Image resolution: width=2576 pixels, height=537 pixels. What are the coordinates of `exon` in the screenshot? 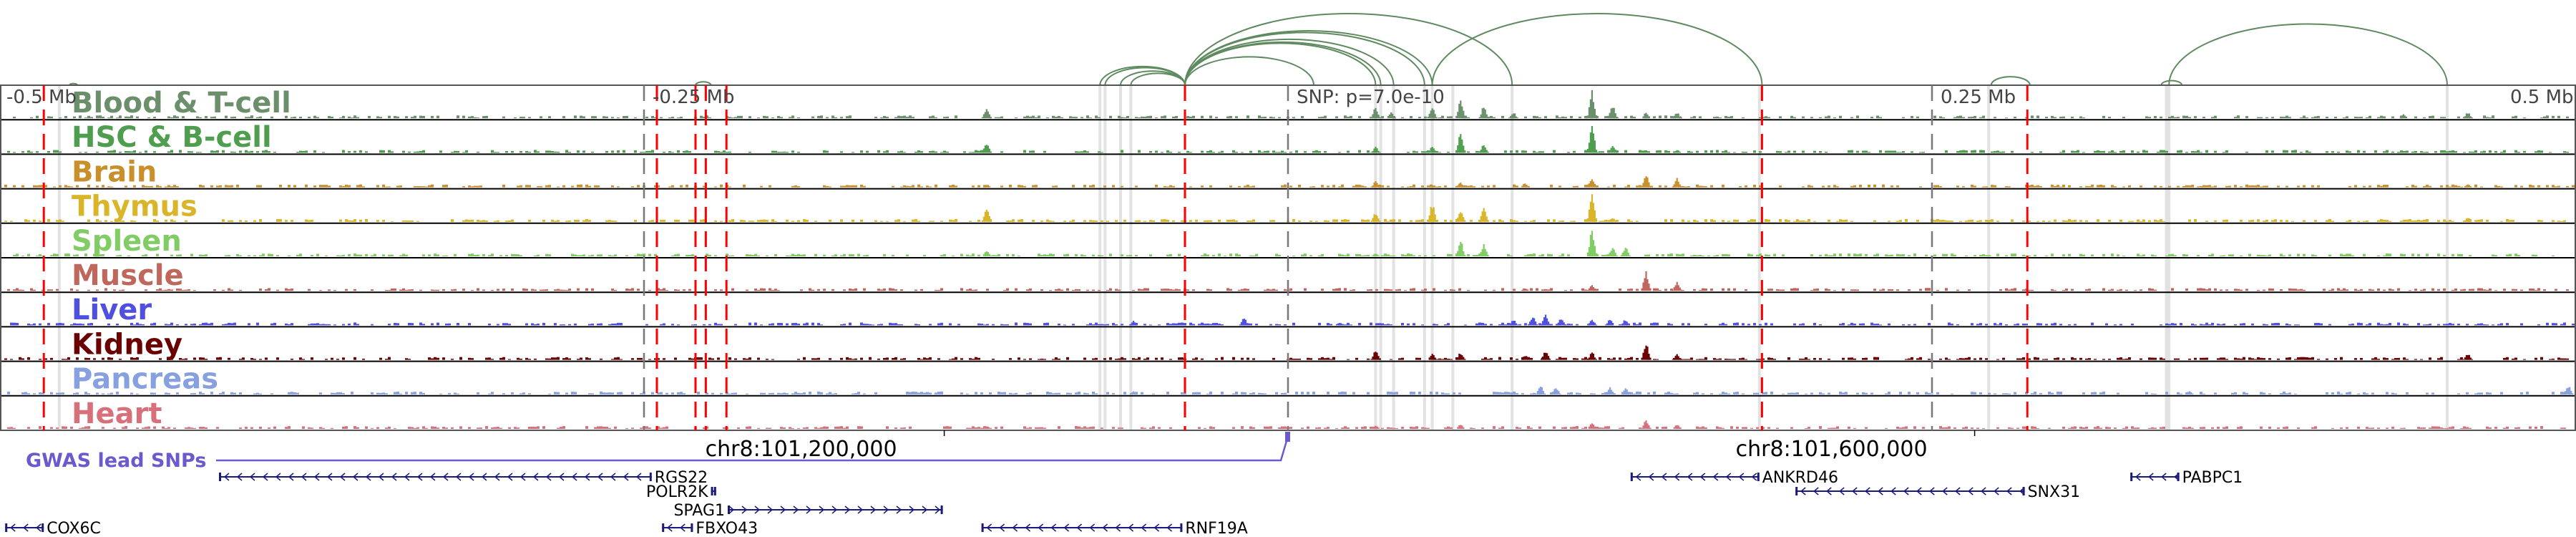 It's located at (729, 509).